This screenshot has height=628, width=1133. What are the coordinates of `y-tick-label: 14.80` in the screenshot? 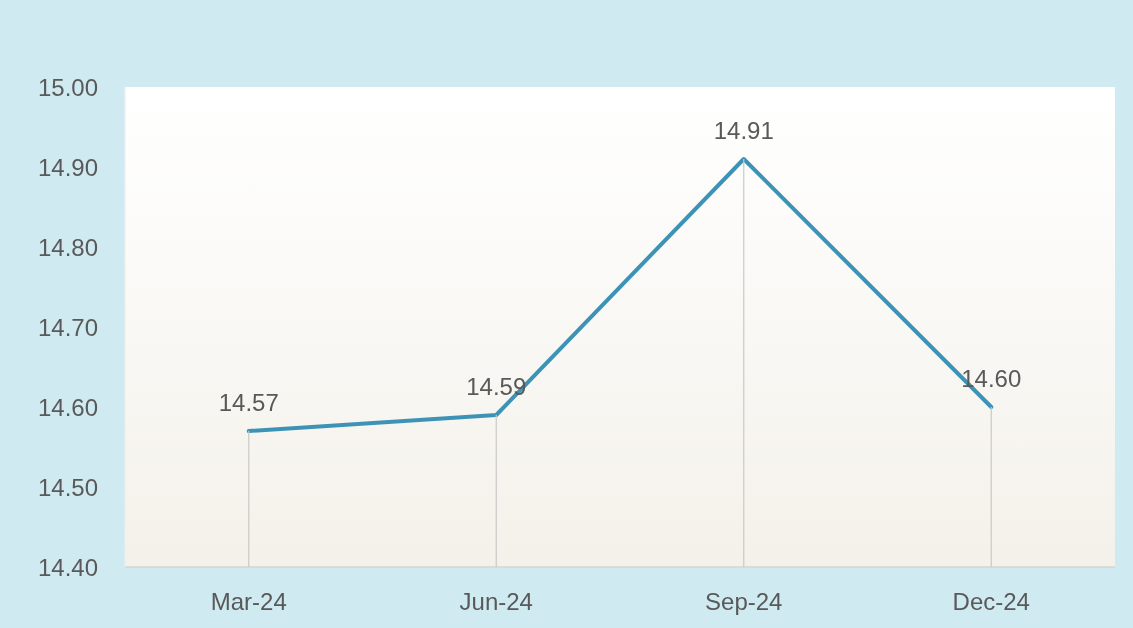 It's located at (67, 247).